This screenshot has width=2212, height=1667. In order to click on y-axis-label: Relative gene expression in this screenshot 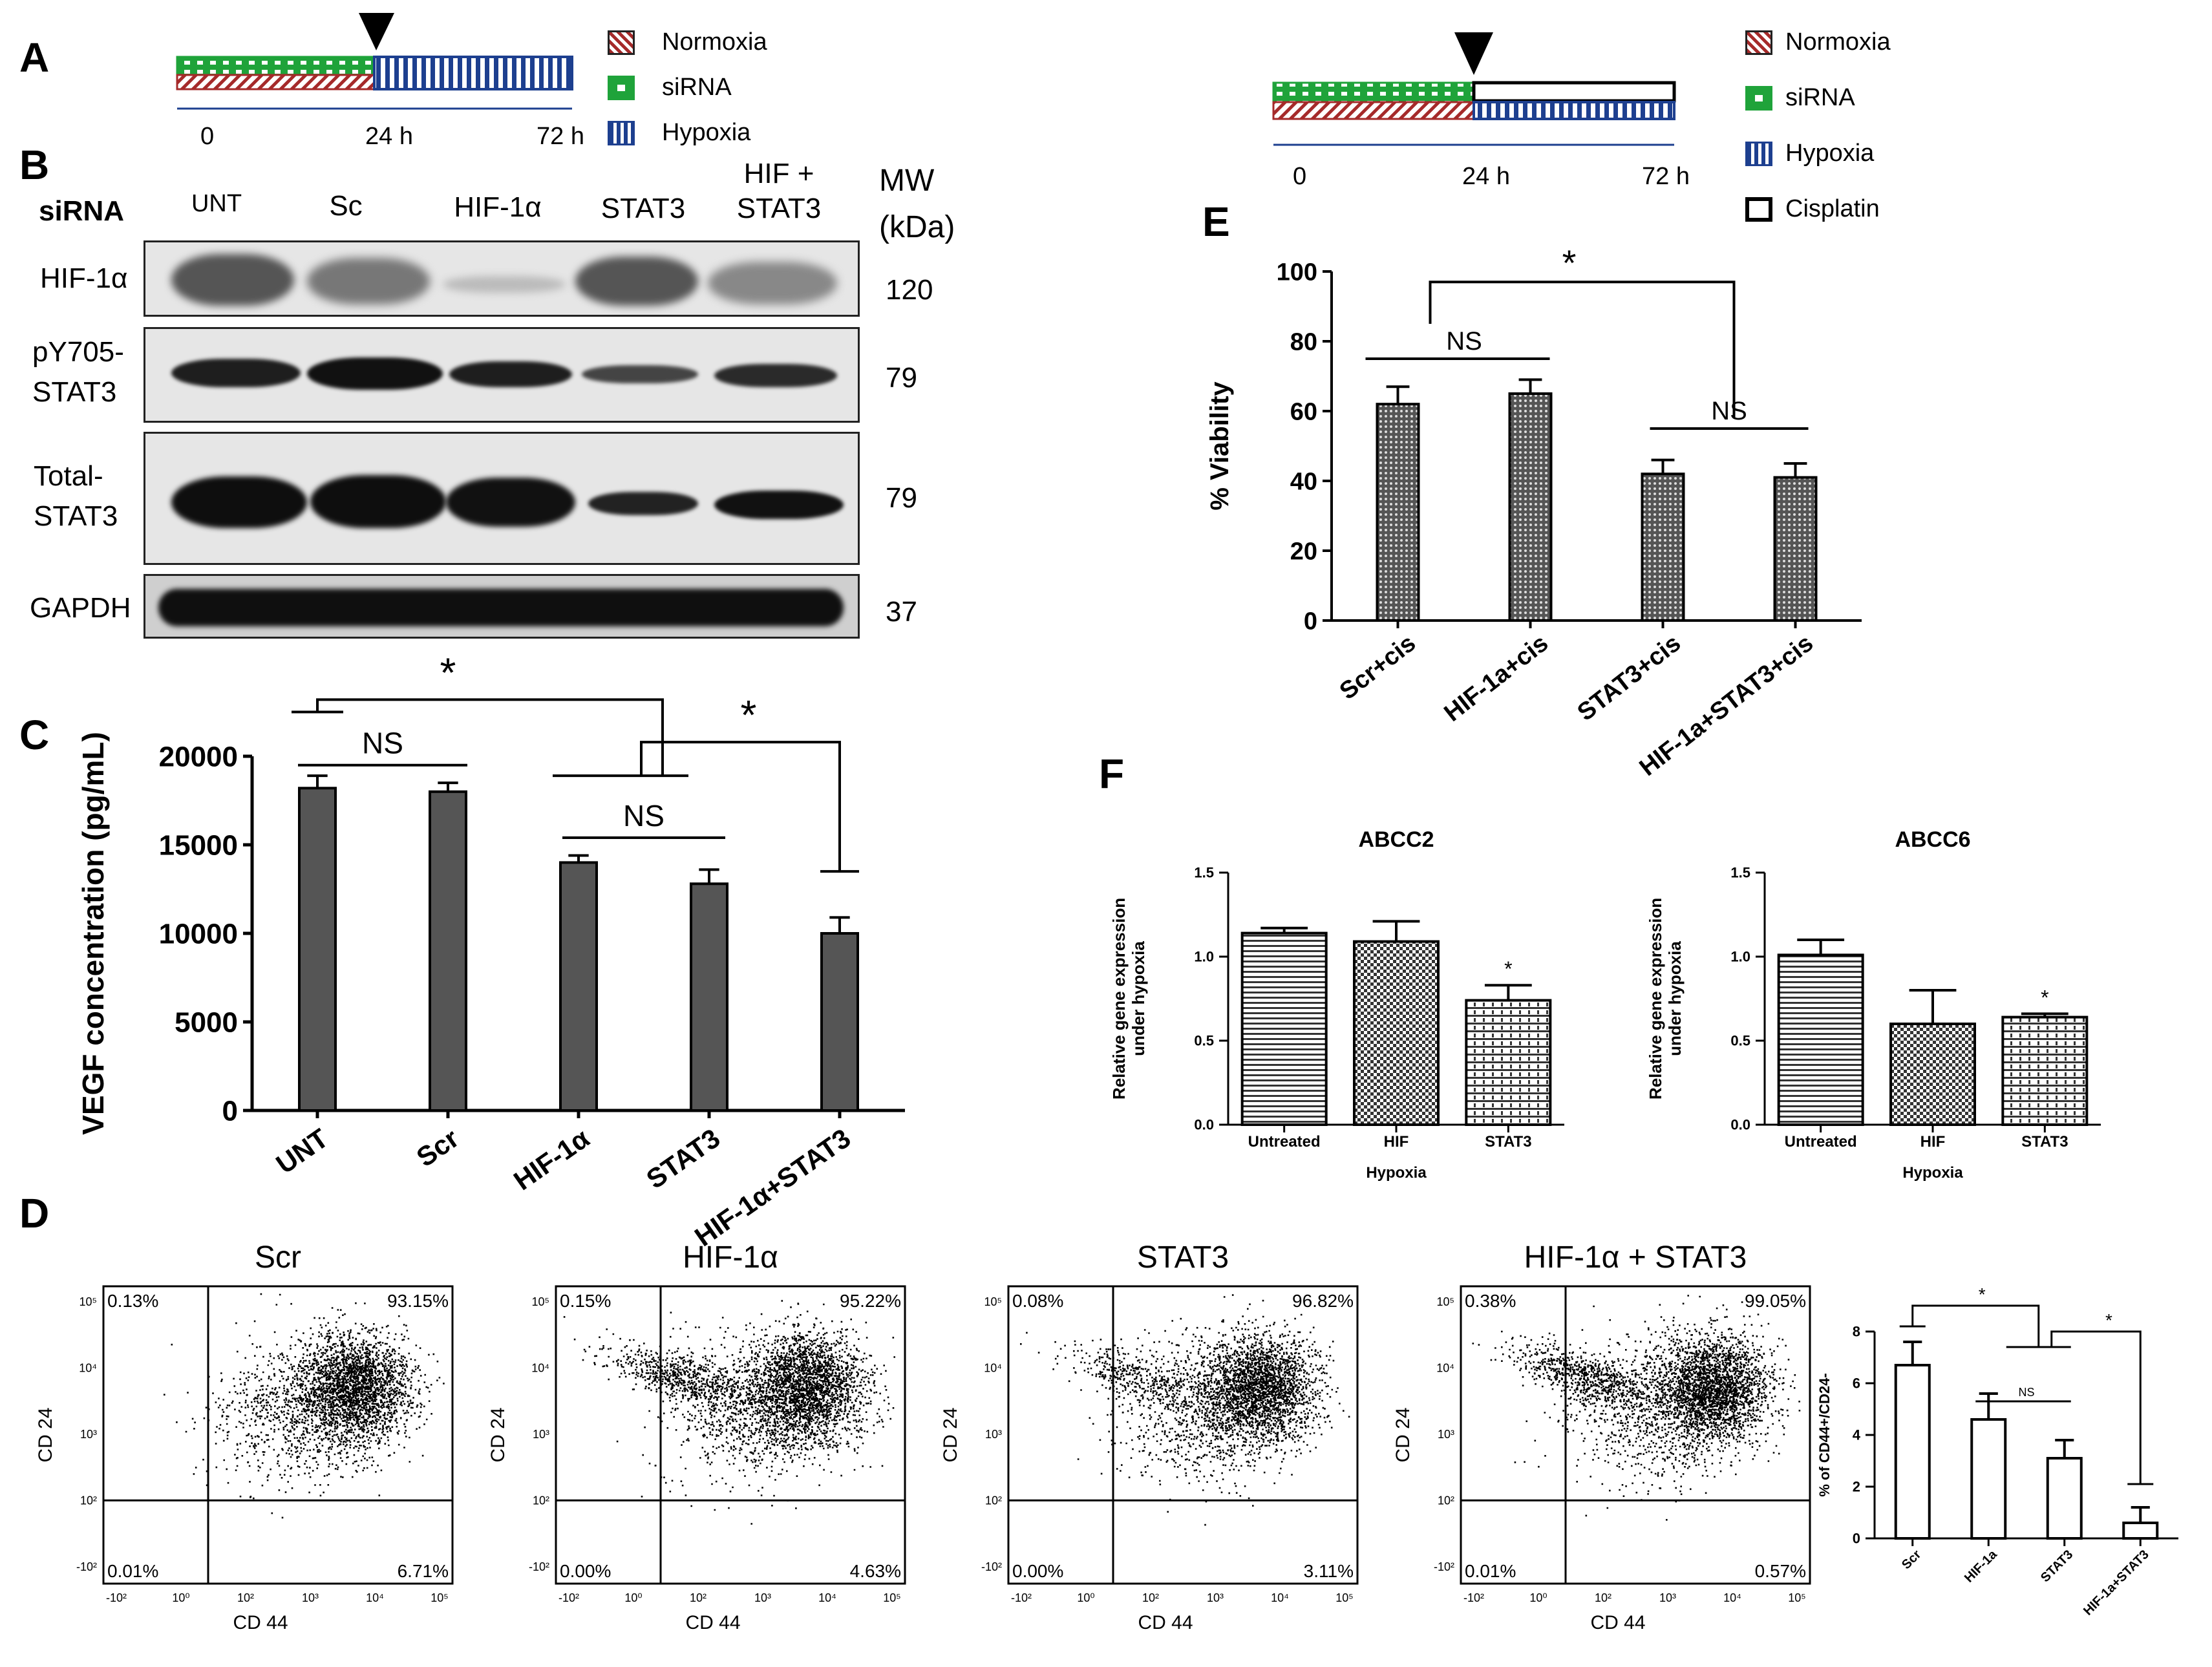, I will do `click(1655, 999)`.